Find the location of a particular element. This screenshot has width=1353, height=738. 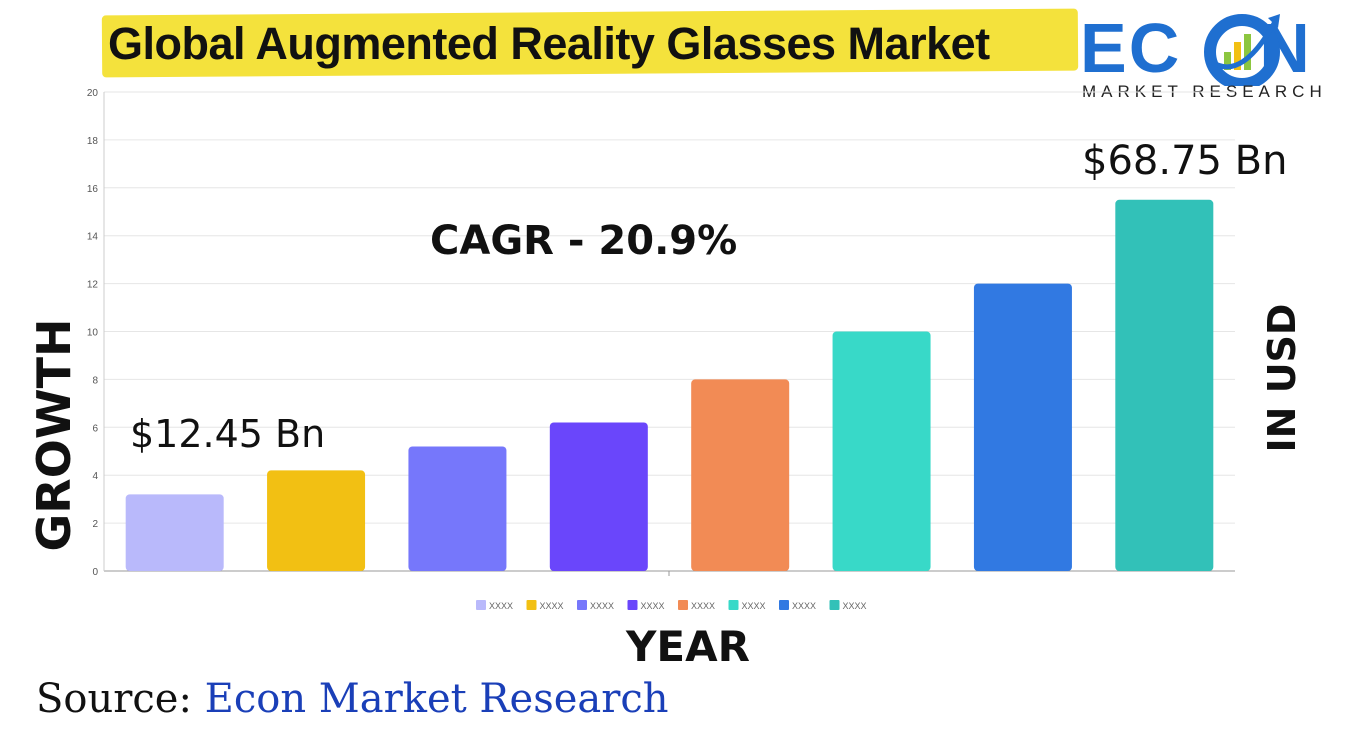

y-tick-label: 14 is located at coordinates (93, 237).